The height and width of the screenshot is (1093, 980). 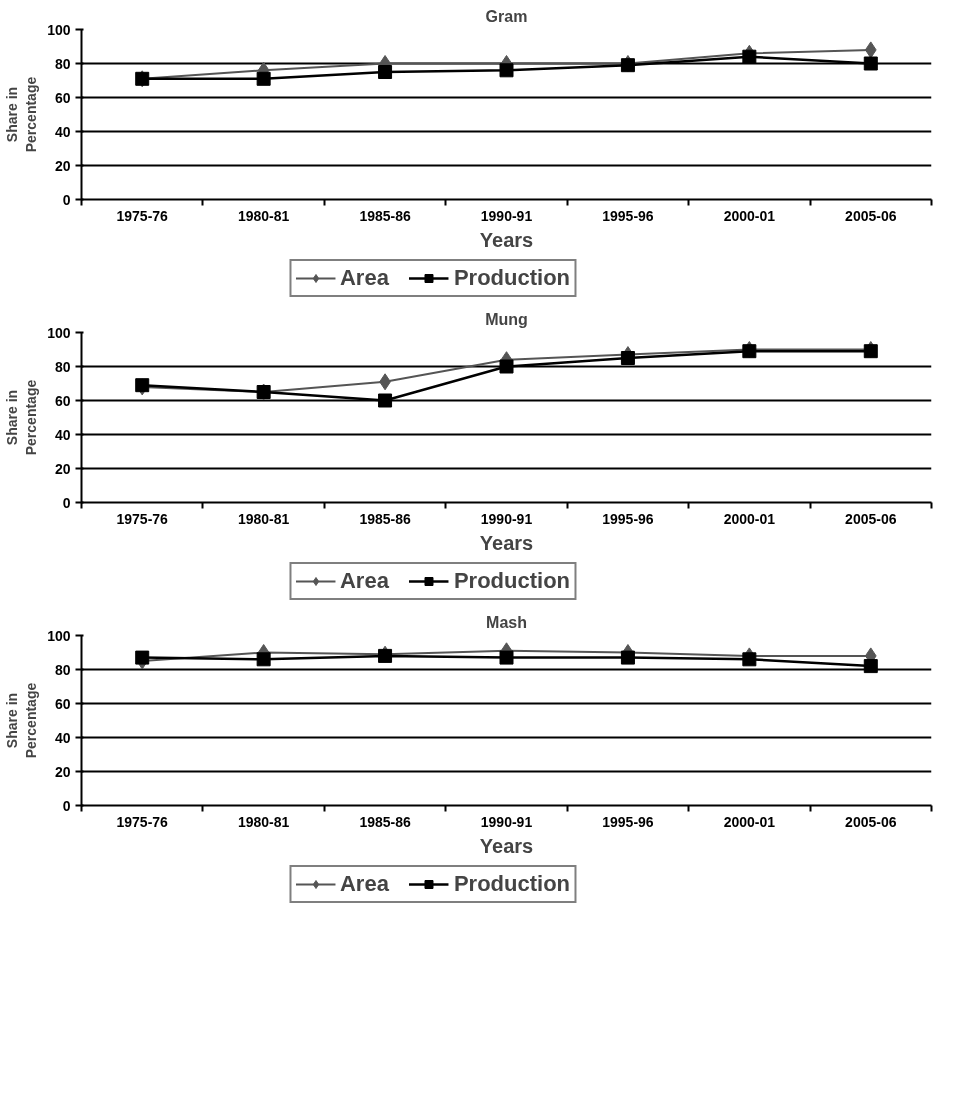 What do you see at coordinates (506, 622) in the screenshot?
I see `chart-title: Mash` at bounding box center [506, 622].